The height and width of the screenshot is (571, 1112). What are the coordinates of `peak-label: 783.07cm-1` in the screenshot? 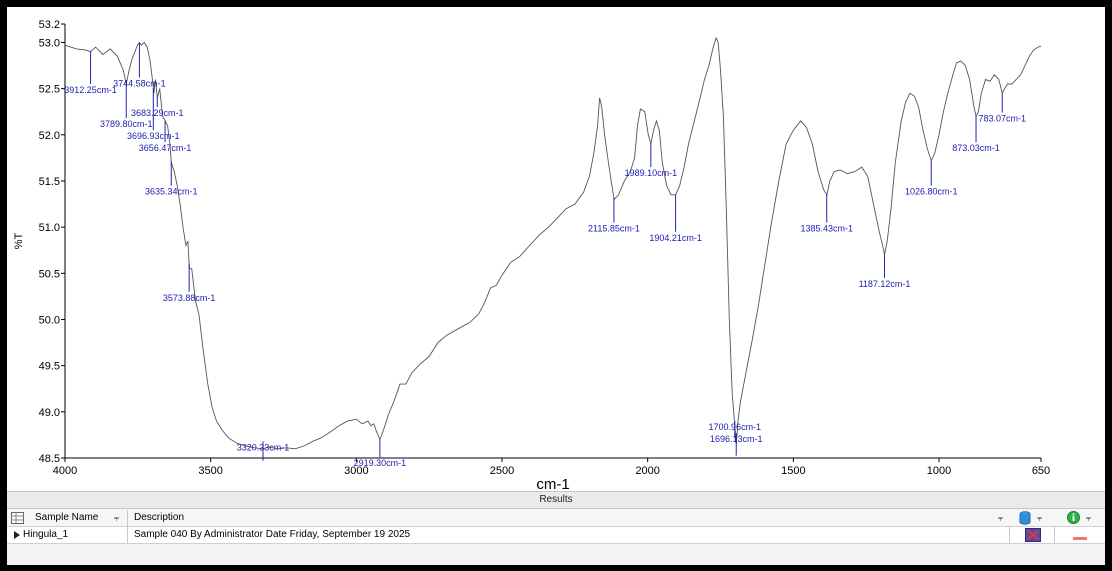 It's located at (1002, 119).